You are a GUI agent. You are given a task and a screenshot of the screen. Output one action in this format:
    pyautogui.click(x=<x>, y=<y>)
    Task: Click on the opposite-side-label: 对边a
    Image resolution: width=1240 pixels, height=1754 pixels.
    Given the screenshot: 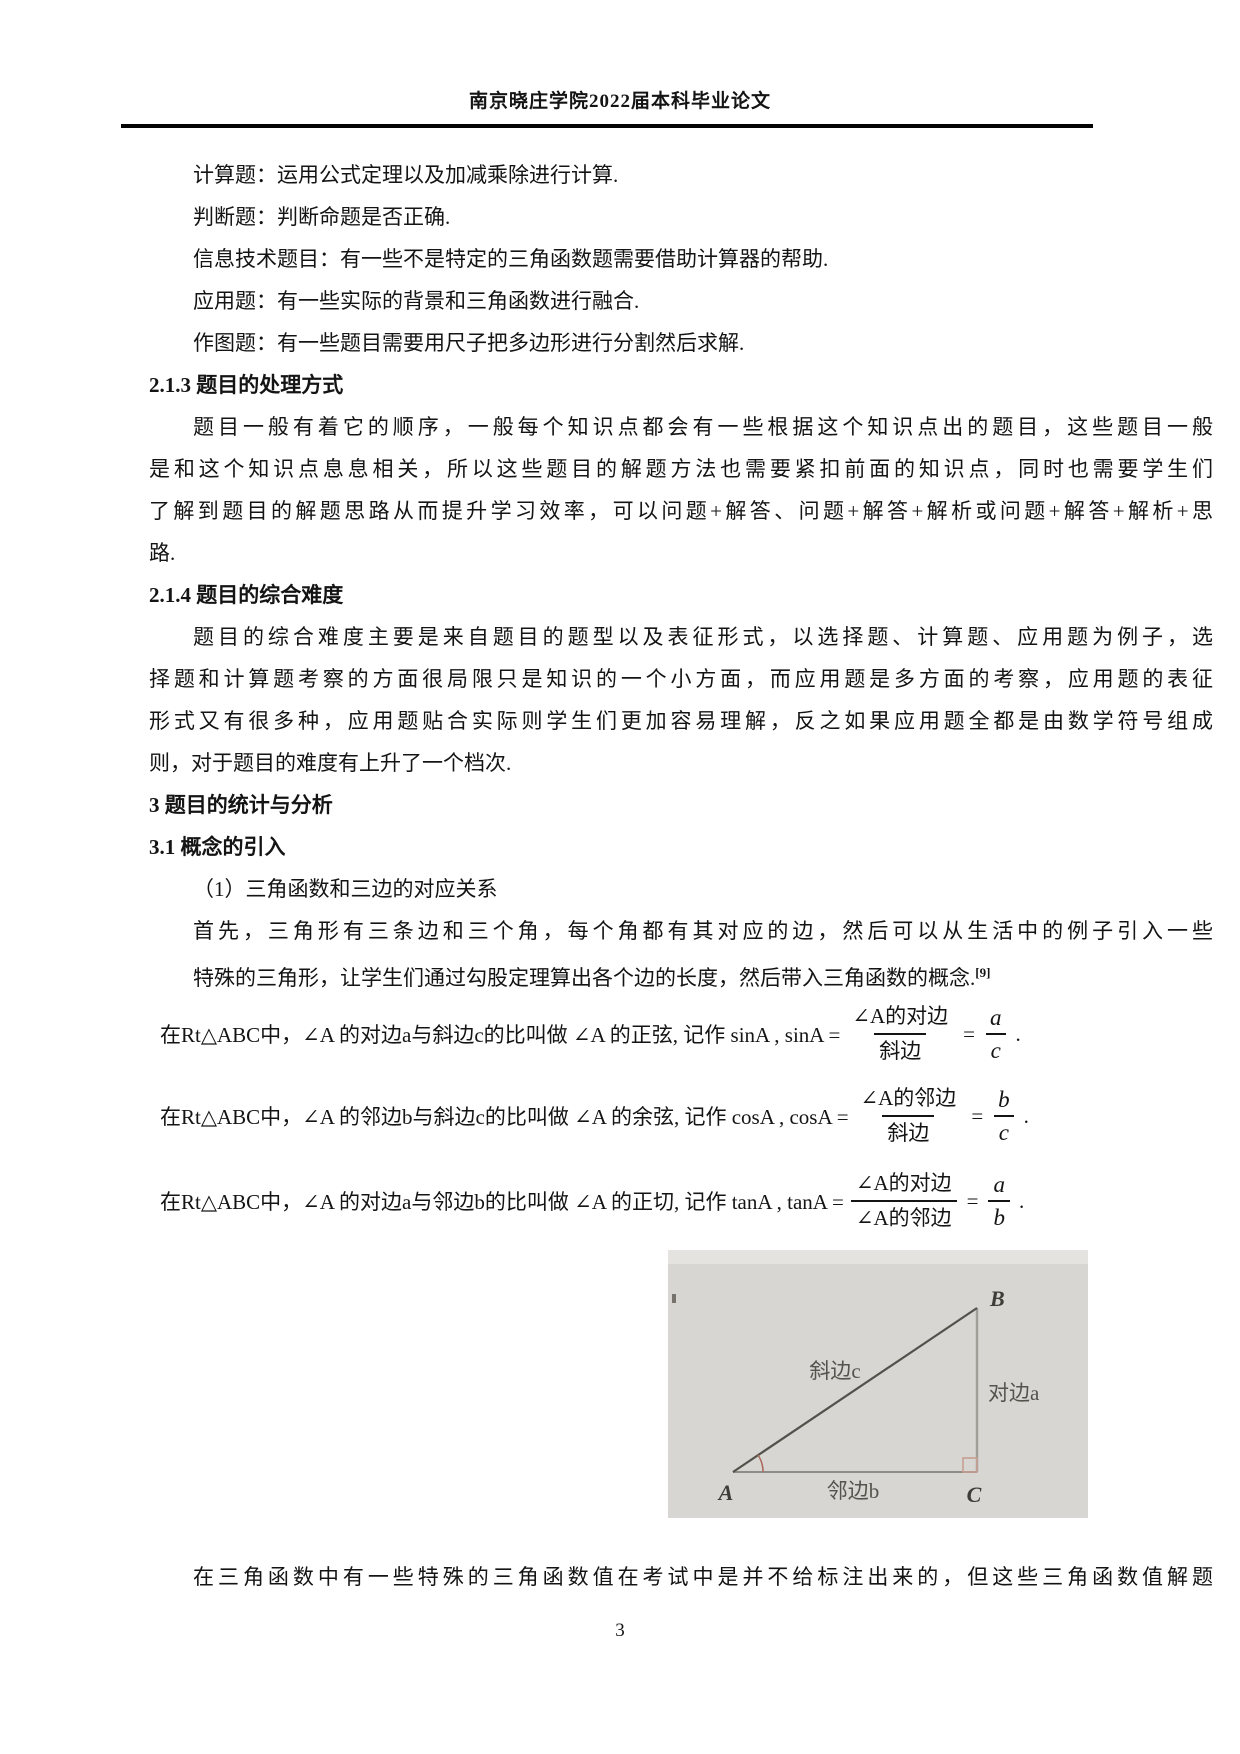 What is the action you would take?
    pyautogui.click(x=1014, y=1393)
    